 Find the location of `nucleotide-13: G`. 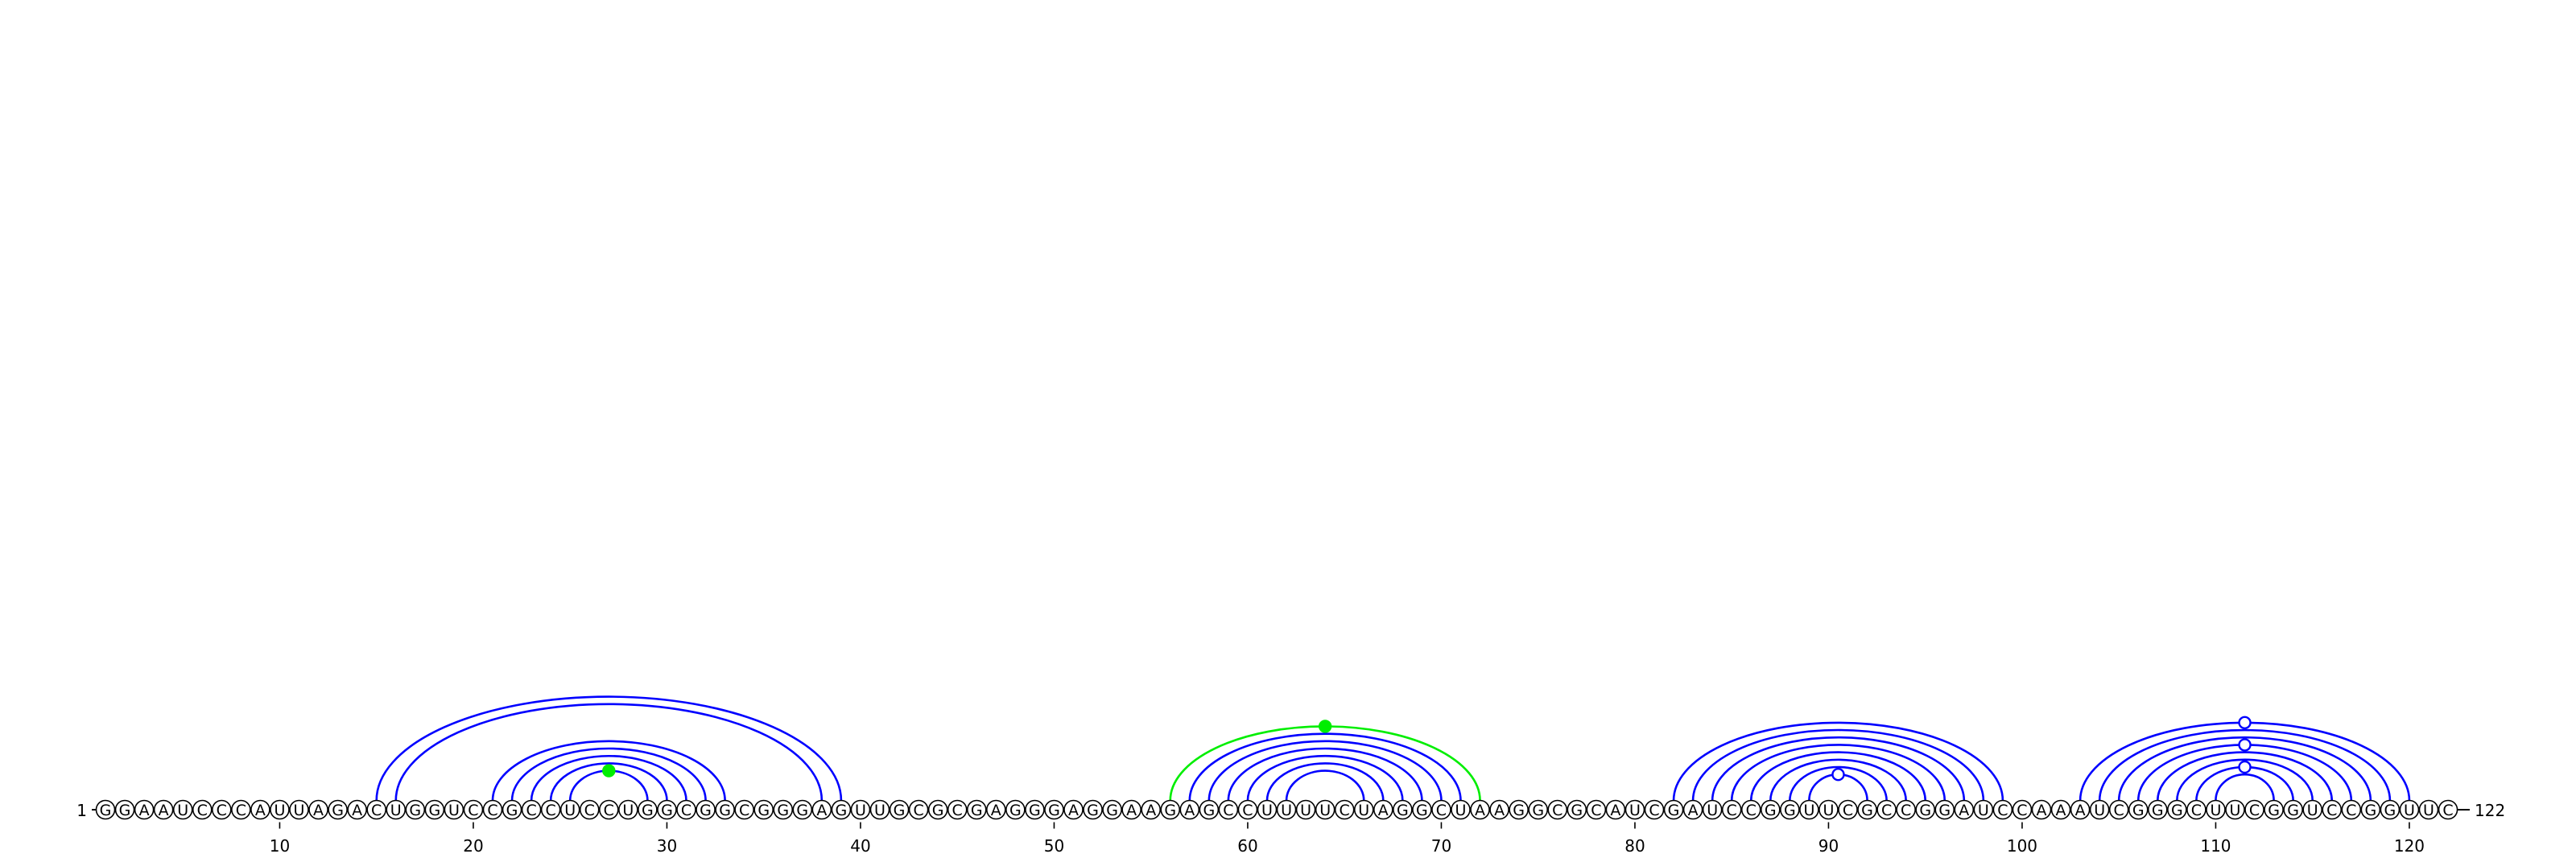

nucleotide-13: G is located at coordinates (338, 809).